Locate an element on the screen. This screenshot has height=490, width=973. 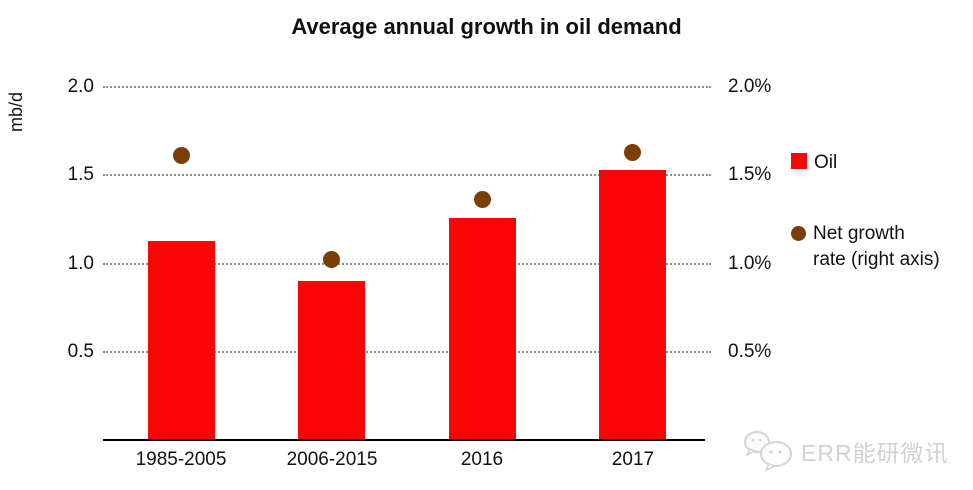
legend-item-oil: Oil is located at coordinates (814, 163).